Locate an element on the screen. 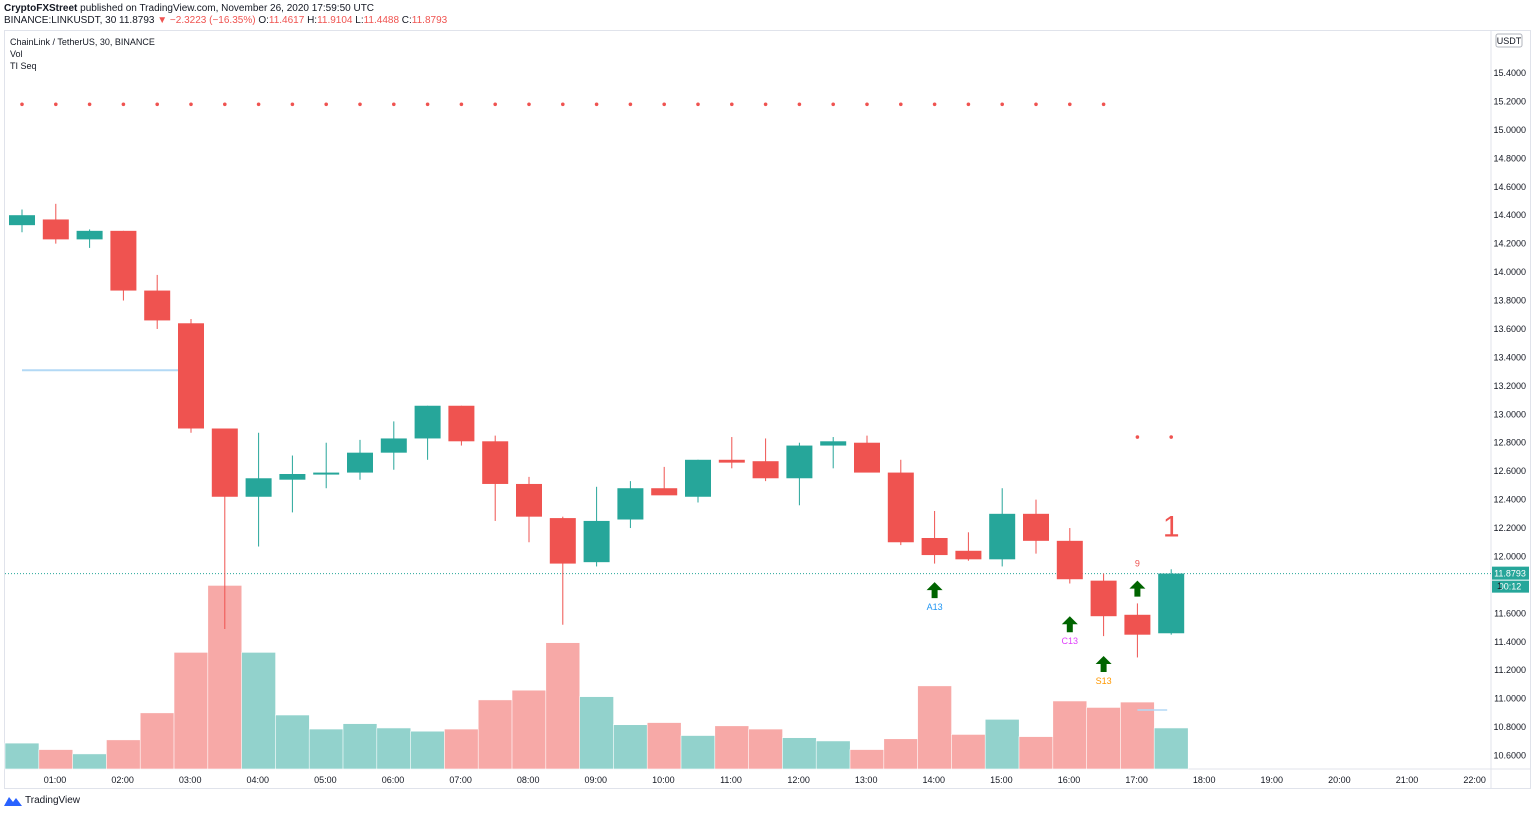  last-price-value: 11.8793 is located at coordinates (137, 20).